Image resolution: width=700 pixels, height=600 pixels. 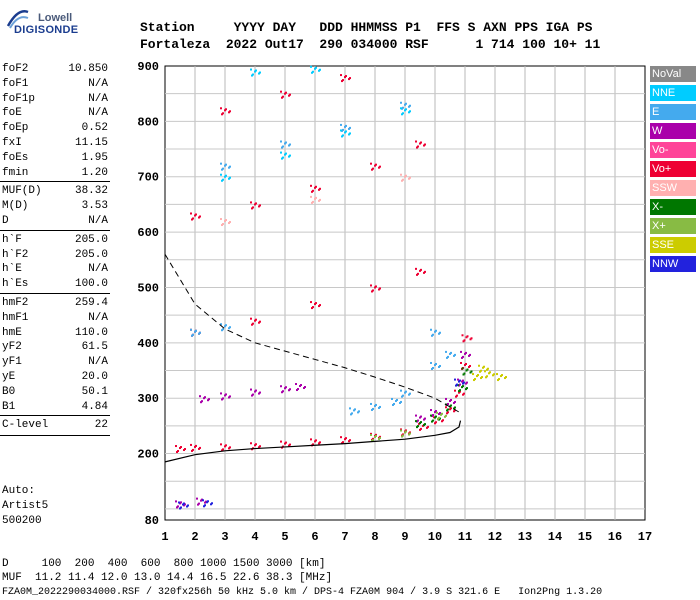 I want to click on param-value: 0.52, so click(x=94, y=128).